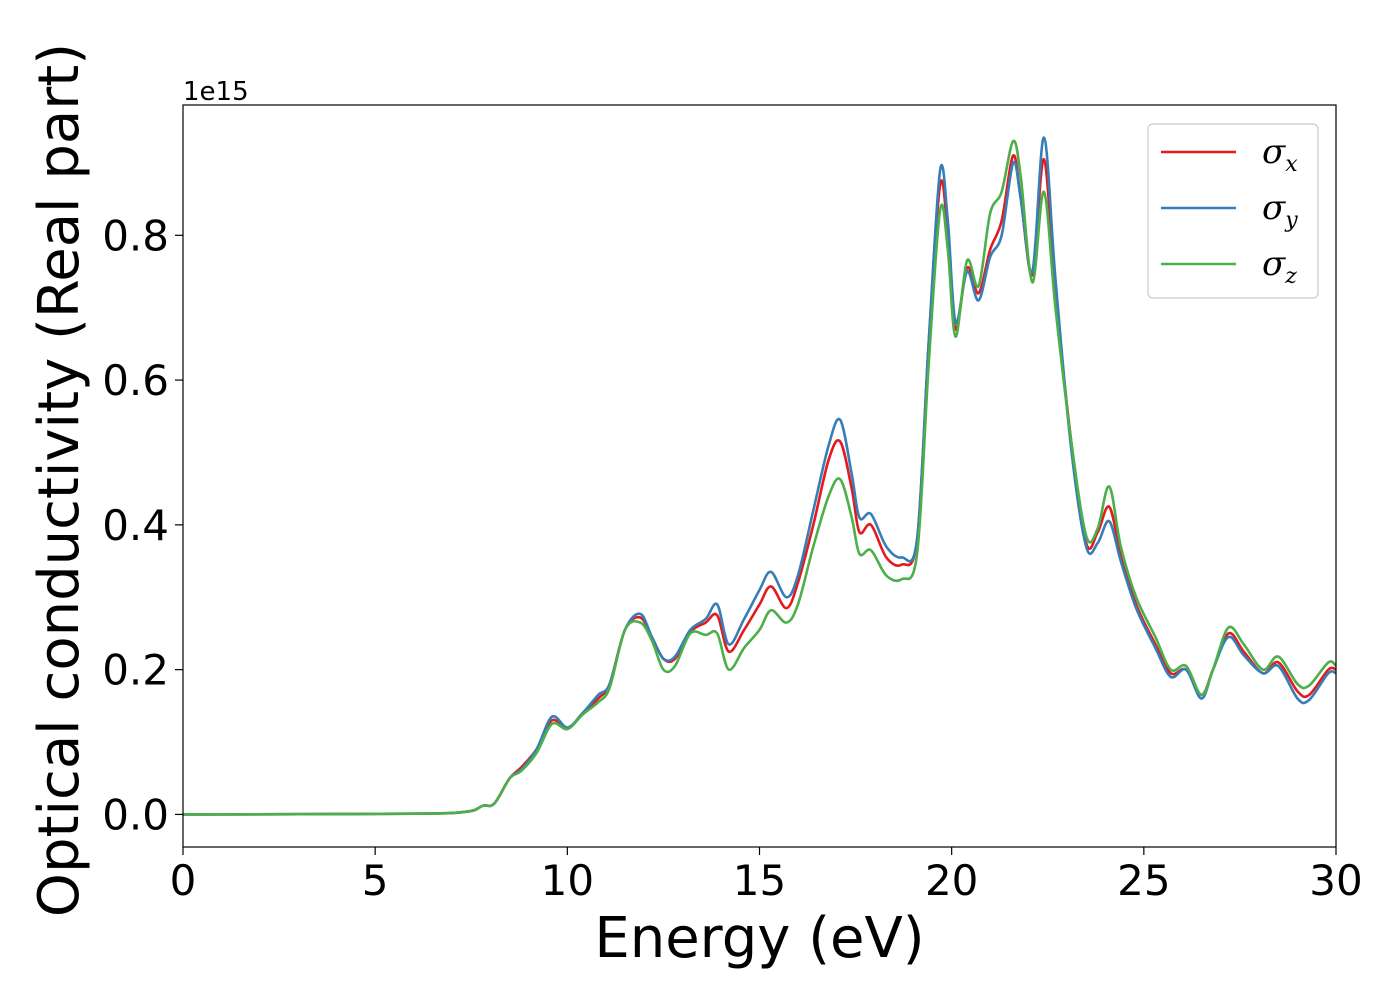  I want to click on x-axis-ticks: 0 5 10 15 20 25 30, so click(766, 876).